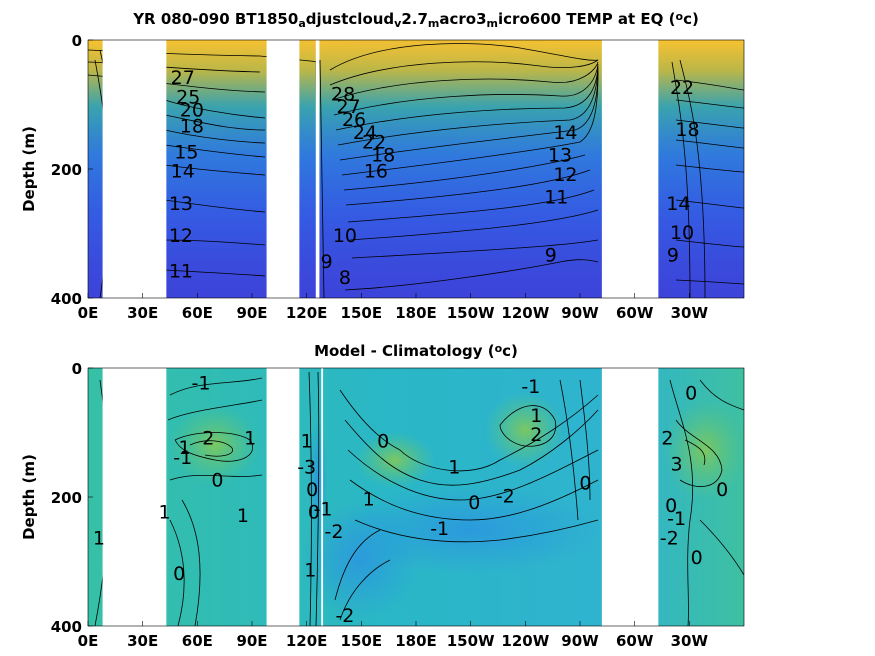  I want to click on title-part: c), so click(691, 19).